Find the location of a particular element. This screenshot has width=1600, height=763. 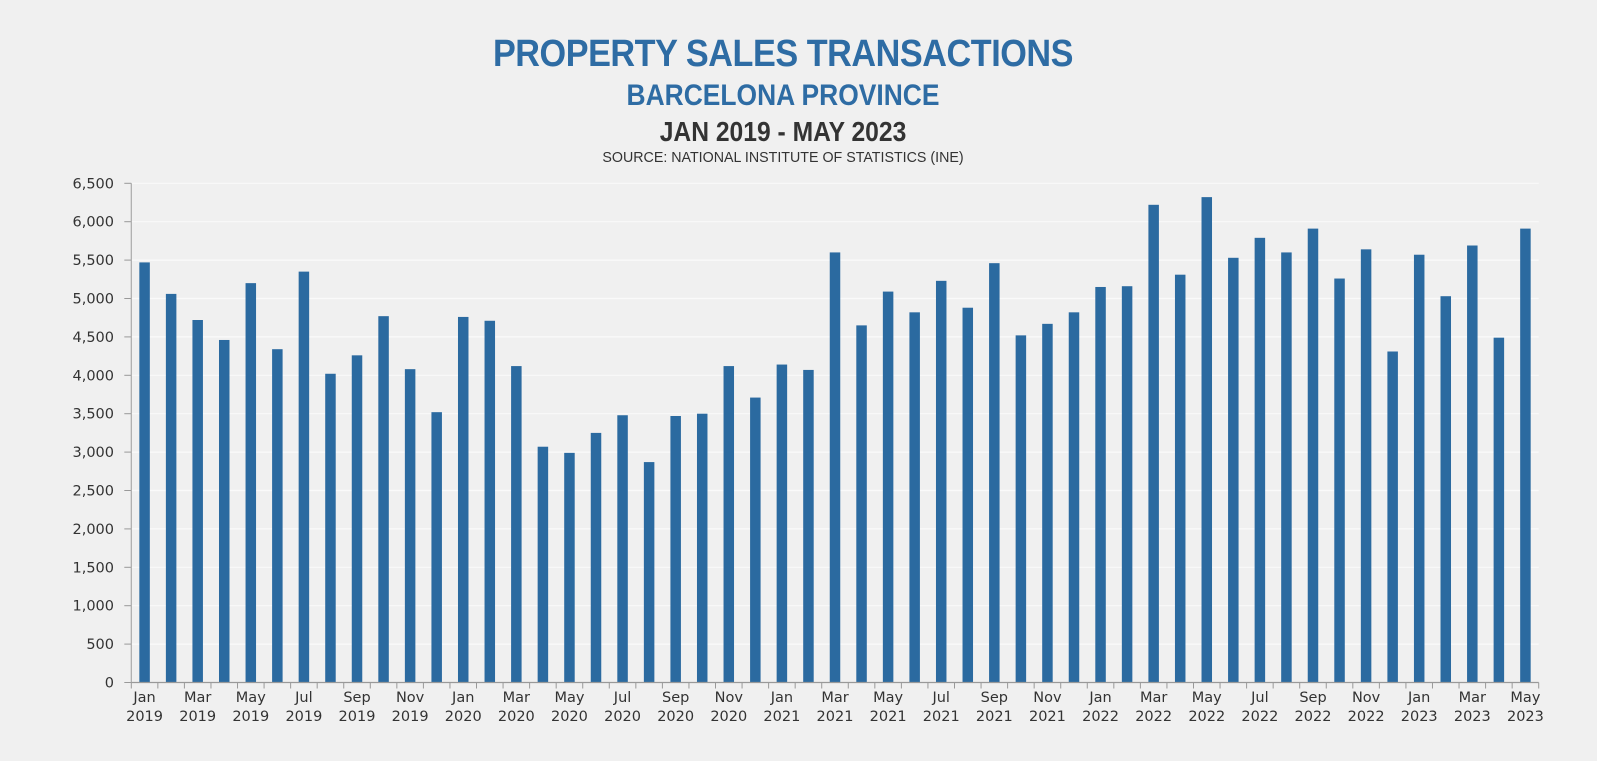

chart-period: JAN 2019 - MAY 2023 is located at coordinates (783, 131).